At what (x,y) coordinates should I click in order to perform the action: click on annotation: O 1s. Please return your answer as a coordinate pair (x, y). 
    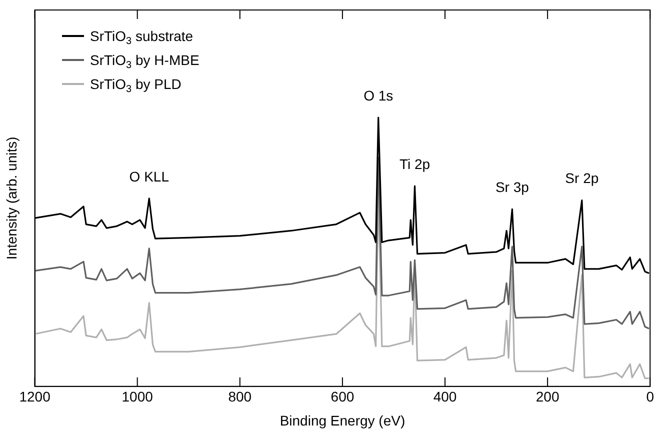
    Looking at the image, I should click on (379, 95).